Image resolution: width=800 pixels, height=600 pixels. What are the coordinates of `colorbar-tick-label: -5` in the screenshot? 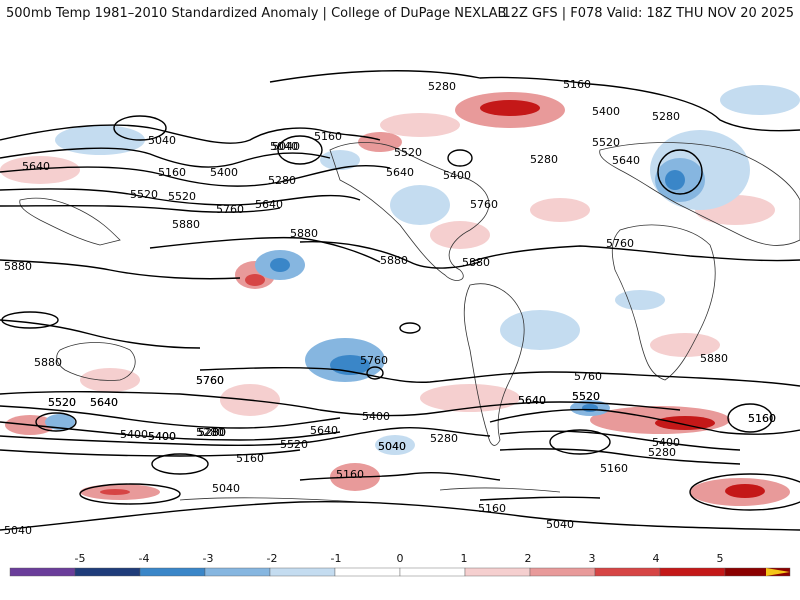 It's located at (80, 558).